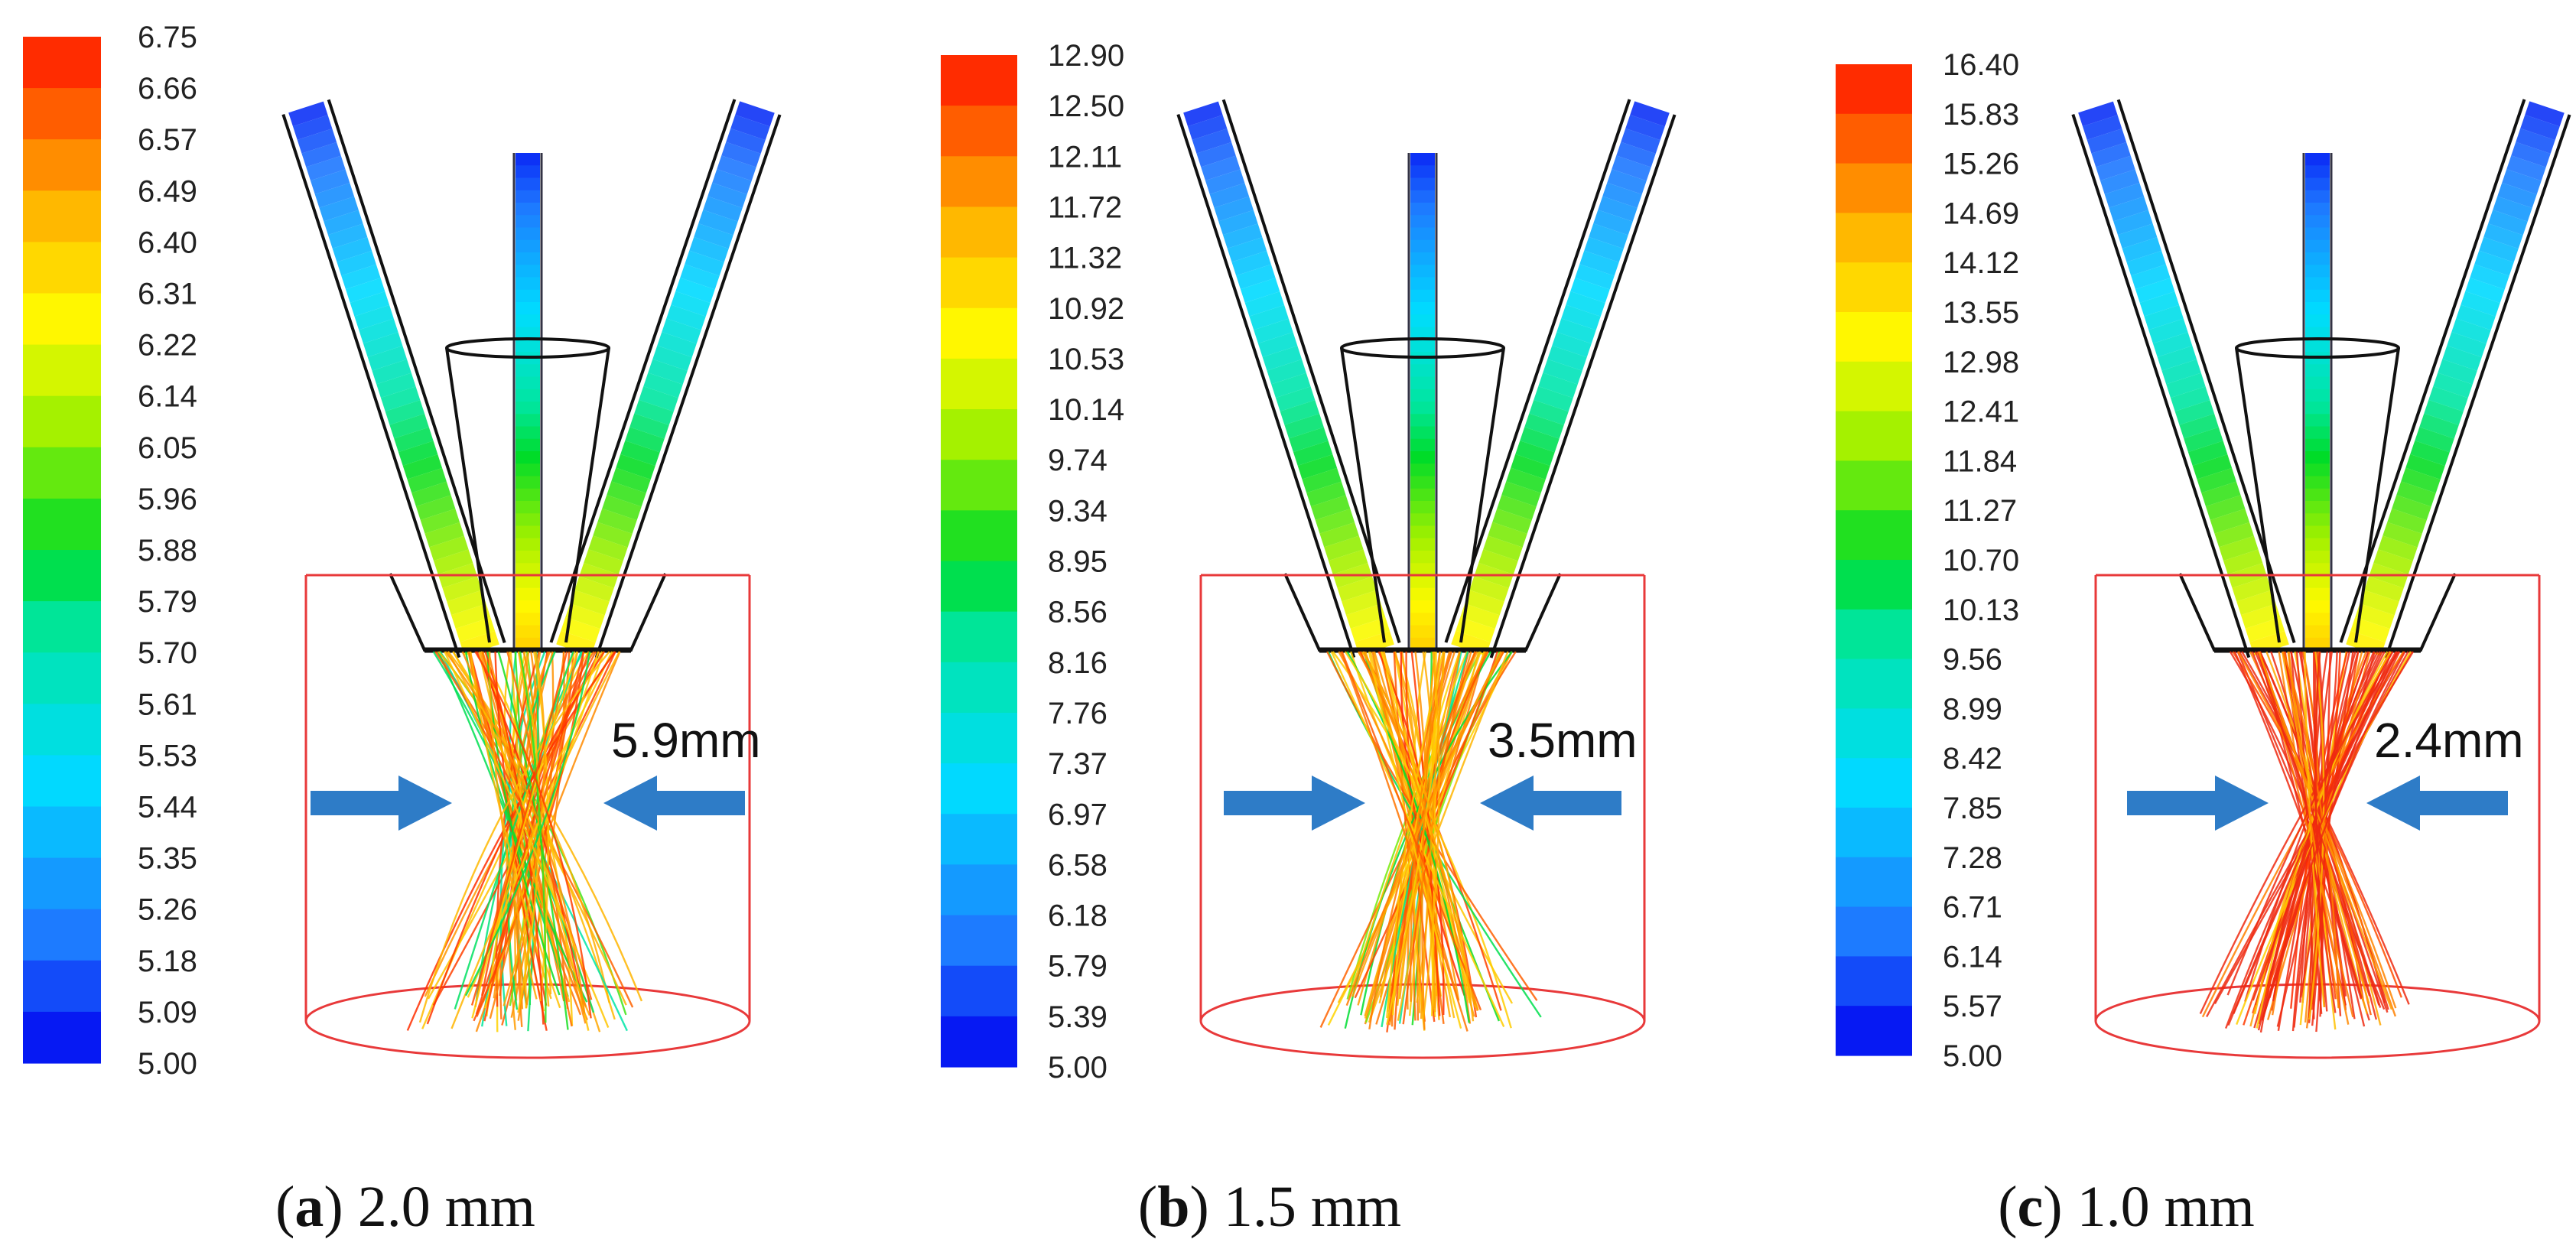 This screenshot has width=2576, height=1252. Describe the element at coordinates (1077, 967) in the screenshot. I see `panel-b-colorbar-tick: 5.79` at that location.